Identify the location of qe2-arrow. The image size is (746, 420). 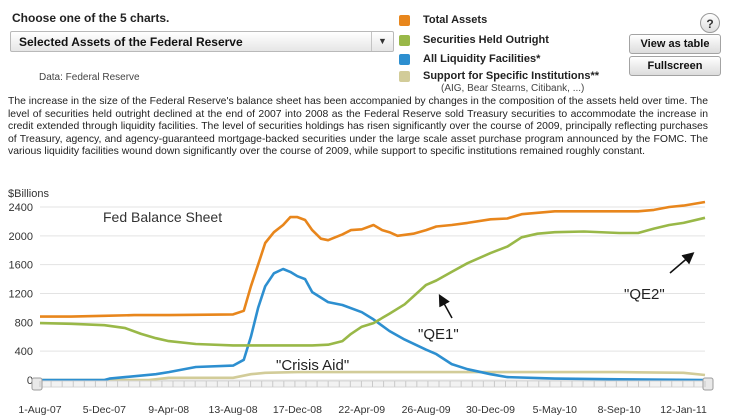
(682, 263).